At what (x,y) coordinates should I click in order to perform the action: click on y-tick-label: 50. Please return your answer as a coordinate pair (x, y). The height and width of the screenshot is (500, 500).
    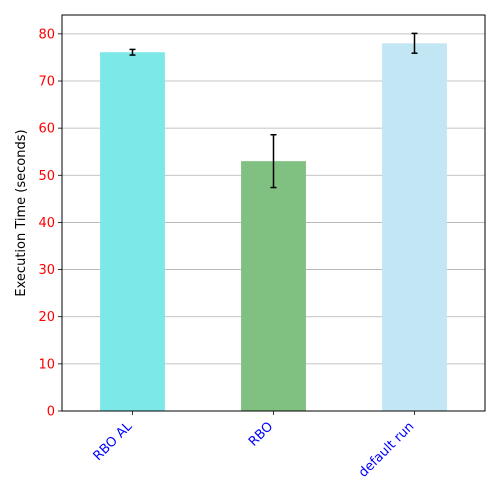
    Looking at the image, I should click on (46, 176).